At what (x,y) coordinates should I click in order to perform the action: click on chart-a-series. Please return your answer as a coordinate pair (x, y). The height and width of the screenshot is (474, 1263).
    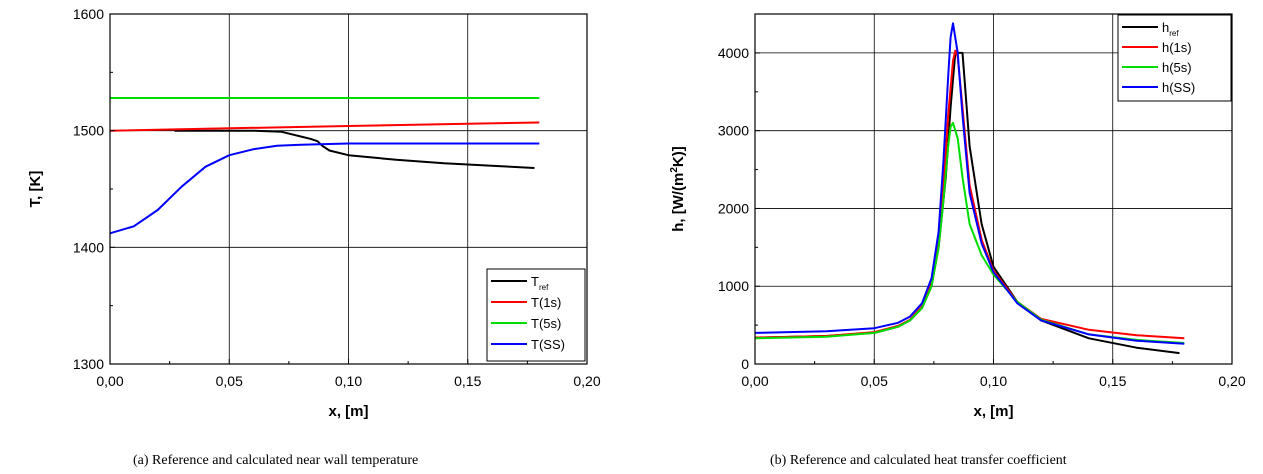
    Looking at the image, I should click on (324, 166).